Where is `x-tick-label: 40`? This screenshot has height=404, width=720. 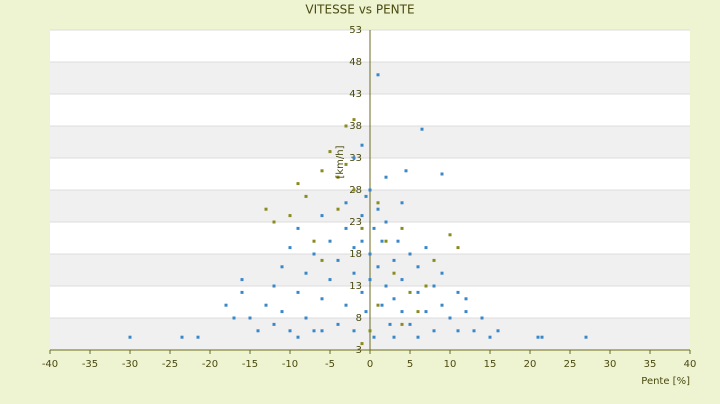
x-tick-label: 40 is located at coordinates (690, 364).